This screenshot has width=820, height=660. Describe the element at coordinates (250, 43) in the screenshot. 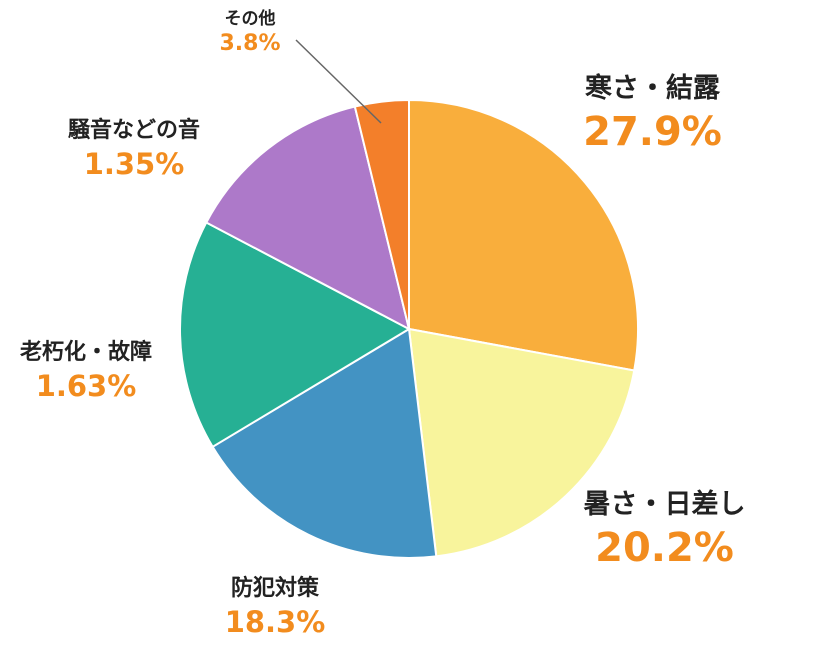

I see `slice-value: 3.8%` at that location.